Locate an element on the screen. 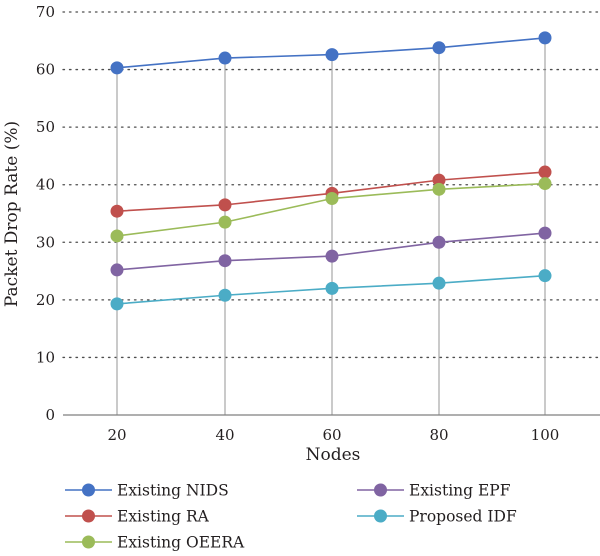 This screenshot has width=600, height=556. legend-item: Existing EPF is located at coordinates (434, 491).